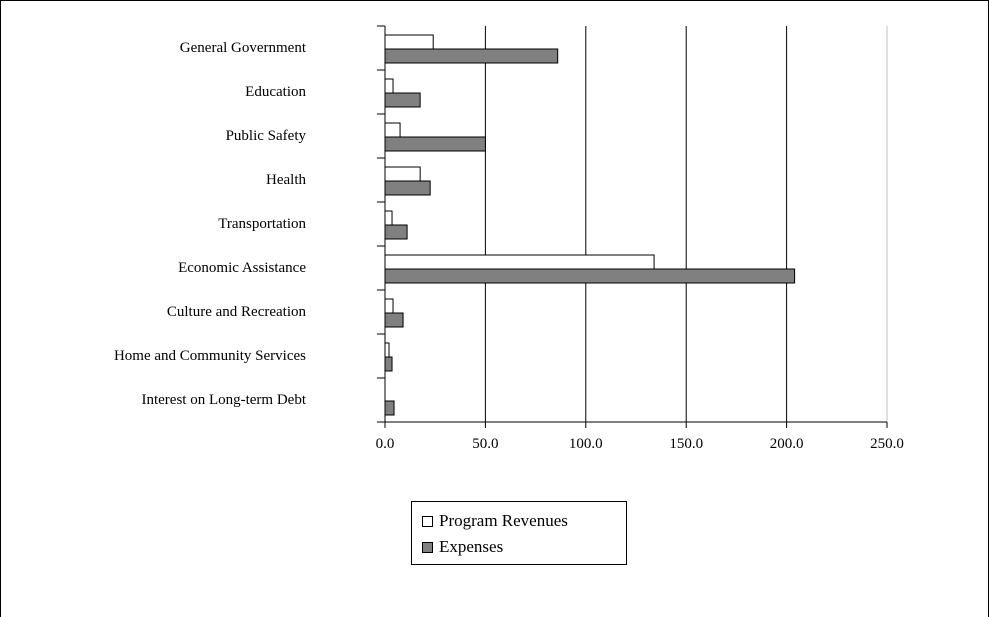 The width and height of the screenshot is (989, 617). I want to click on x-tick-label: 250.0, so click(887, 444).